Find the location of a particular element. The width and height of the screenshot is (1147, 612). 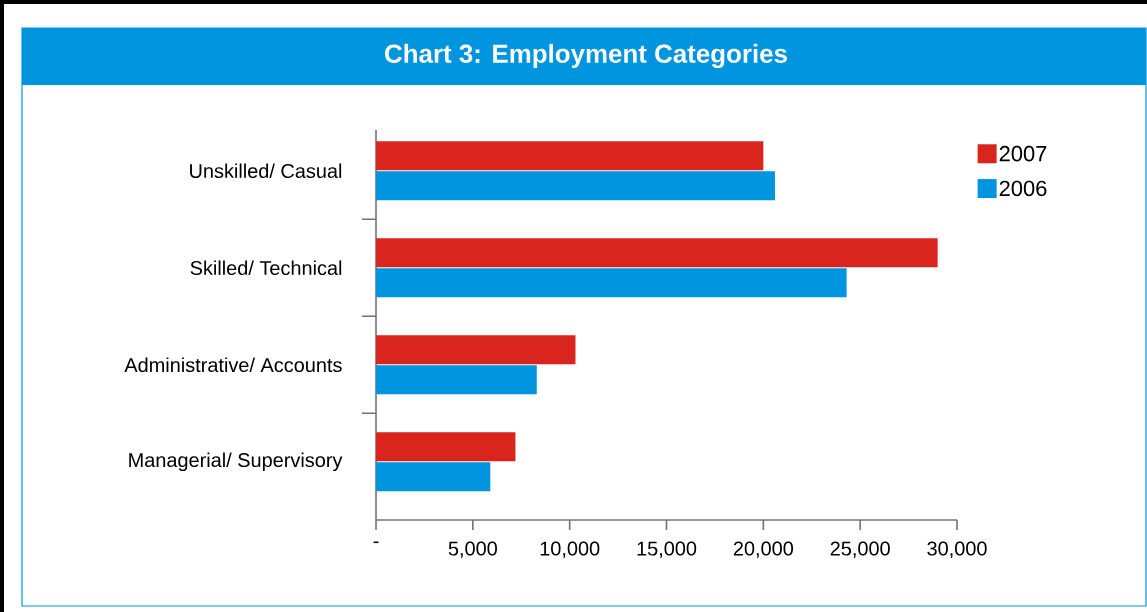

chart-title: Chart 3: Employment Categories is located at coordinates (586, 56).